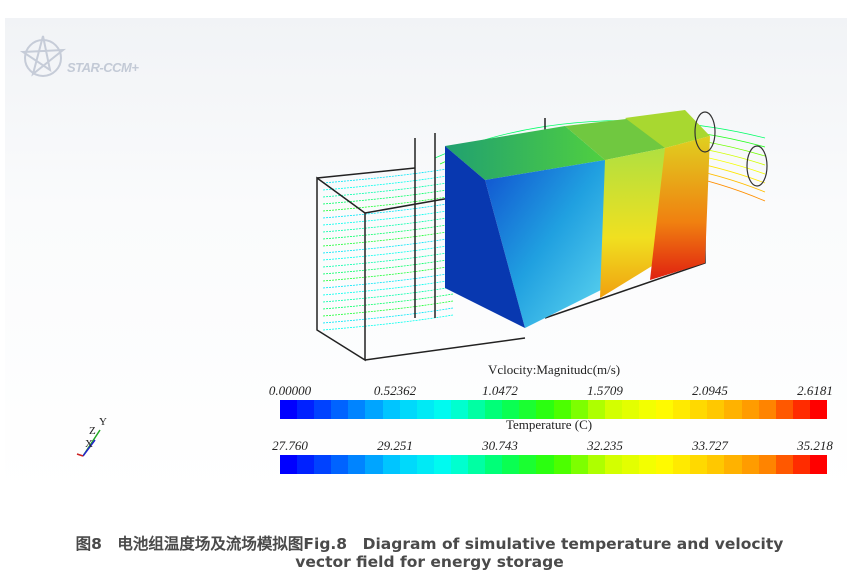  What do you see at coordinates (815, 445) in the screenshot?
I see `temperature-colorbar-tick-label: 35.218` at bounding box center [815, 445].